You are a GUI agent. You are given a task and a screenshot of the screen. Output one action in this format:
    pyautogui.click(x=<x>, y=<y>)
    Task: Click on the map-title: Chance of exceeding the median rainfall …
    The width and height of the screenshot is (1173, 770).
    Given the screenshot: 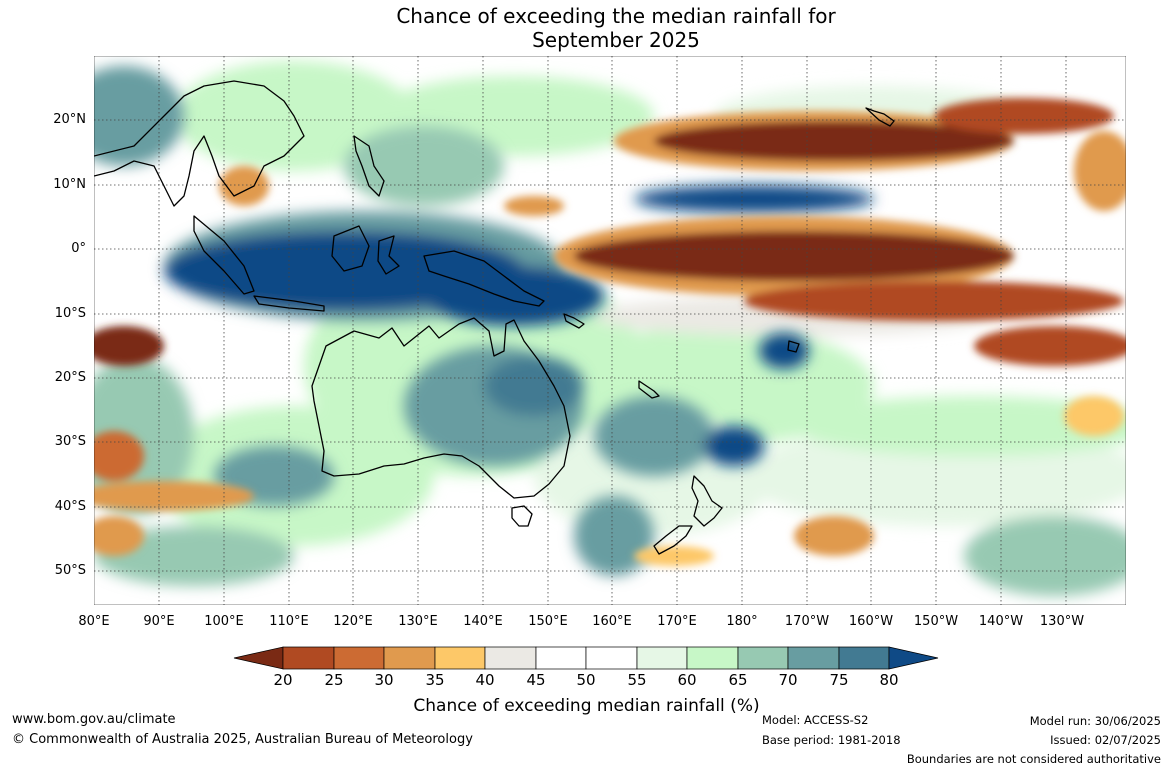 What is the action you would take?
    pyautogui.click(x=586, y=28)
    